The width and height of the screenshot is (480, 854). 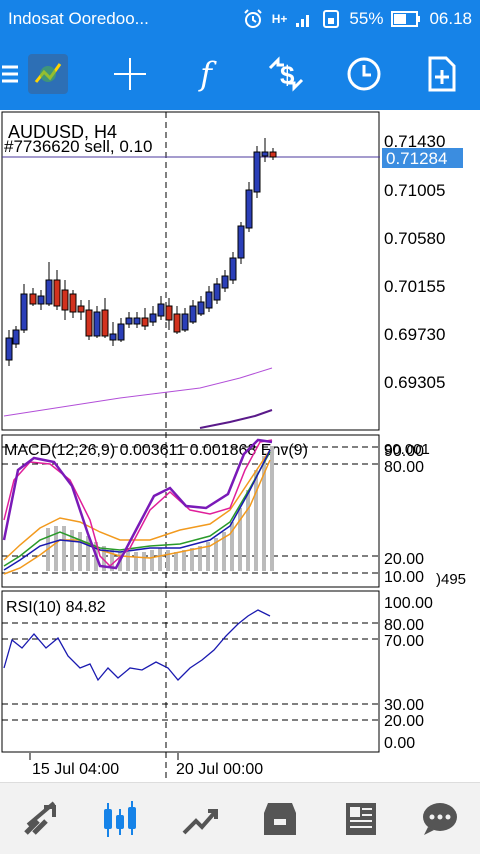 I want to click on add-document-icon, so click(x=442, y=74).